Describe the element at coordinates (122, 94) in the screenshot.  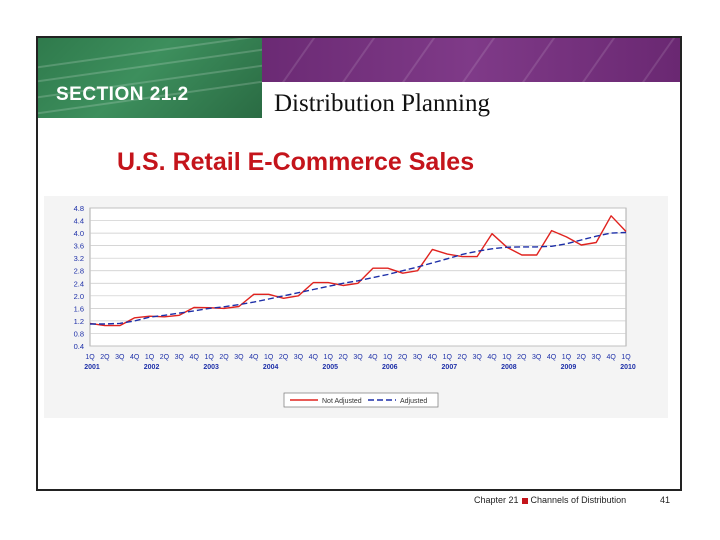
I see `section-label: SECTION 21.2` at that location.